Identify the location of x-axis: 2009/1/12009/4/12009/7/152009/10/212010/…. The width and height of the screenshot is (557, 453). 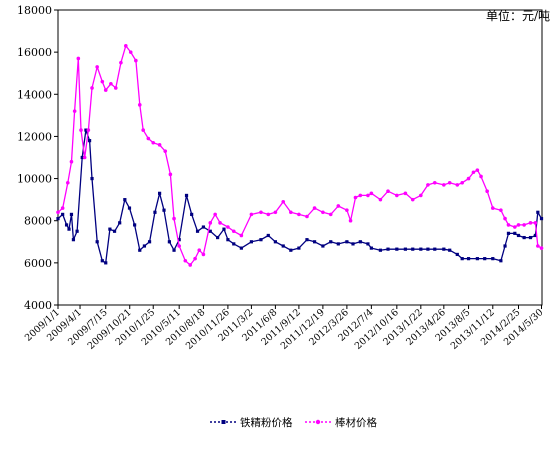
(284, 328).